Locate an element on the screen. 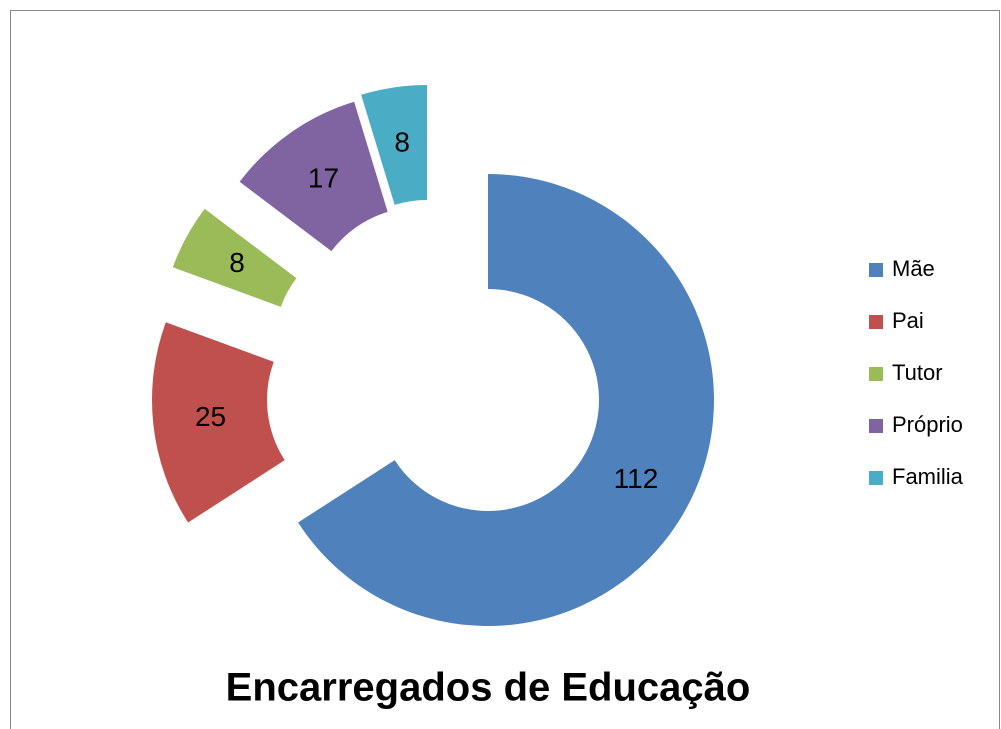 Image resolution: width=1001 pixels, height=729 pixels. chart-title: Encarregados de Educação is located at coordinates (488, 688).